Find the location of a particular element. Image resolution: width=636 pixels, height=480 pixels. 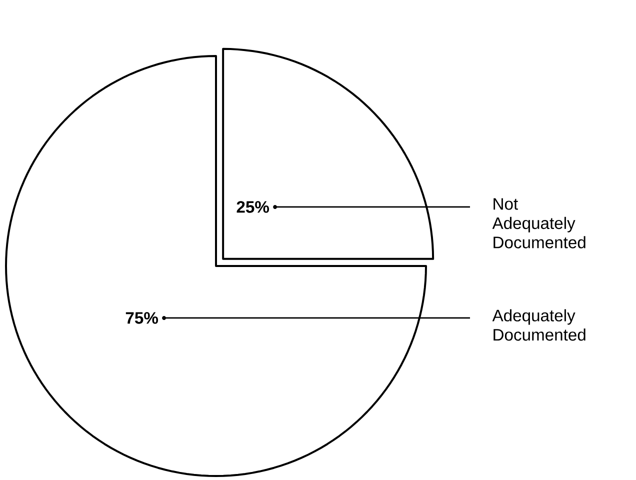

data-label: 25% is located at coordinates (253, 207).